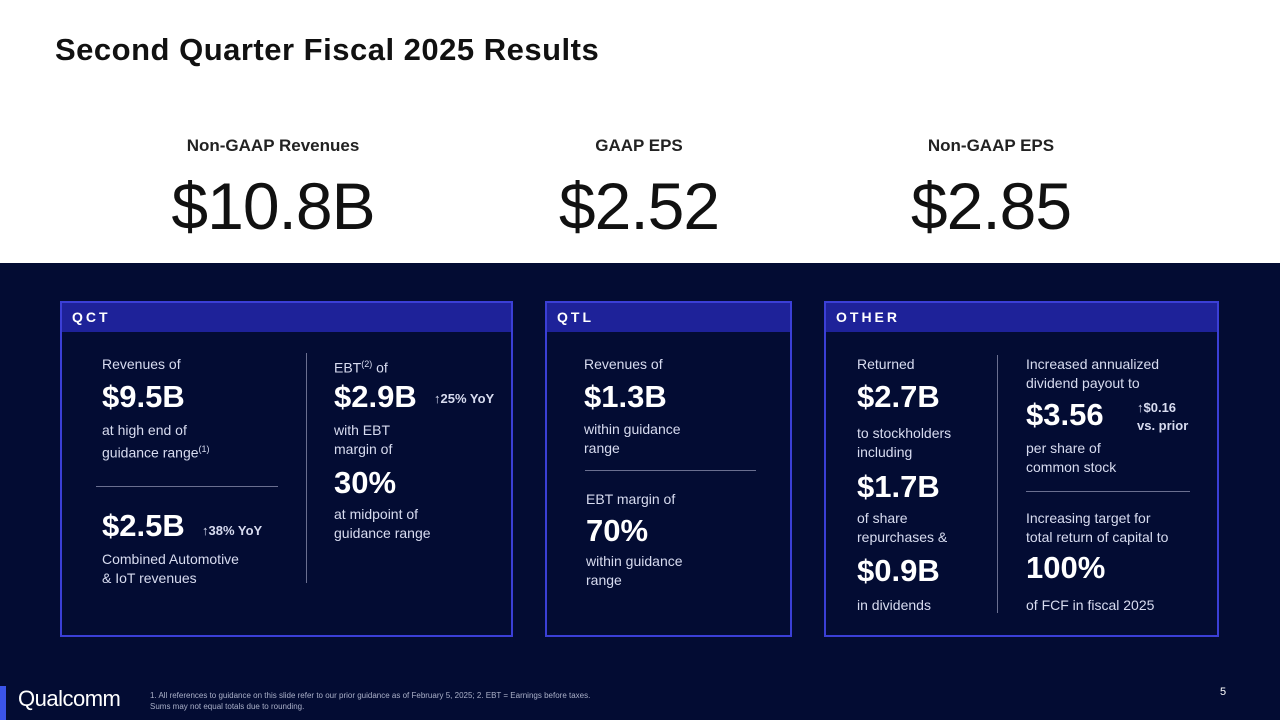 The image size is (1280, 720). I want to click on panel-header: OTHER, so click(1021, 317).